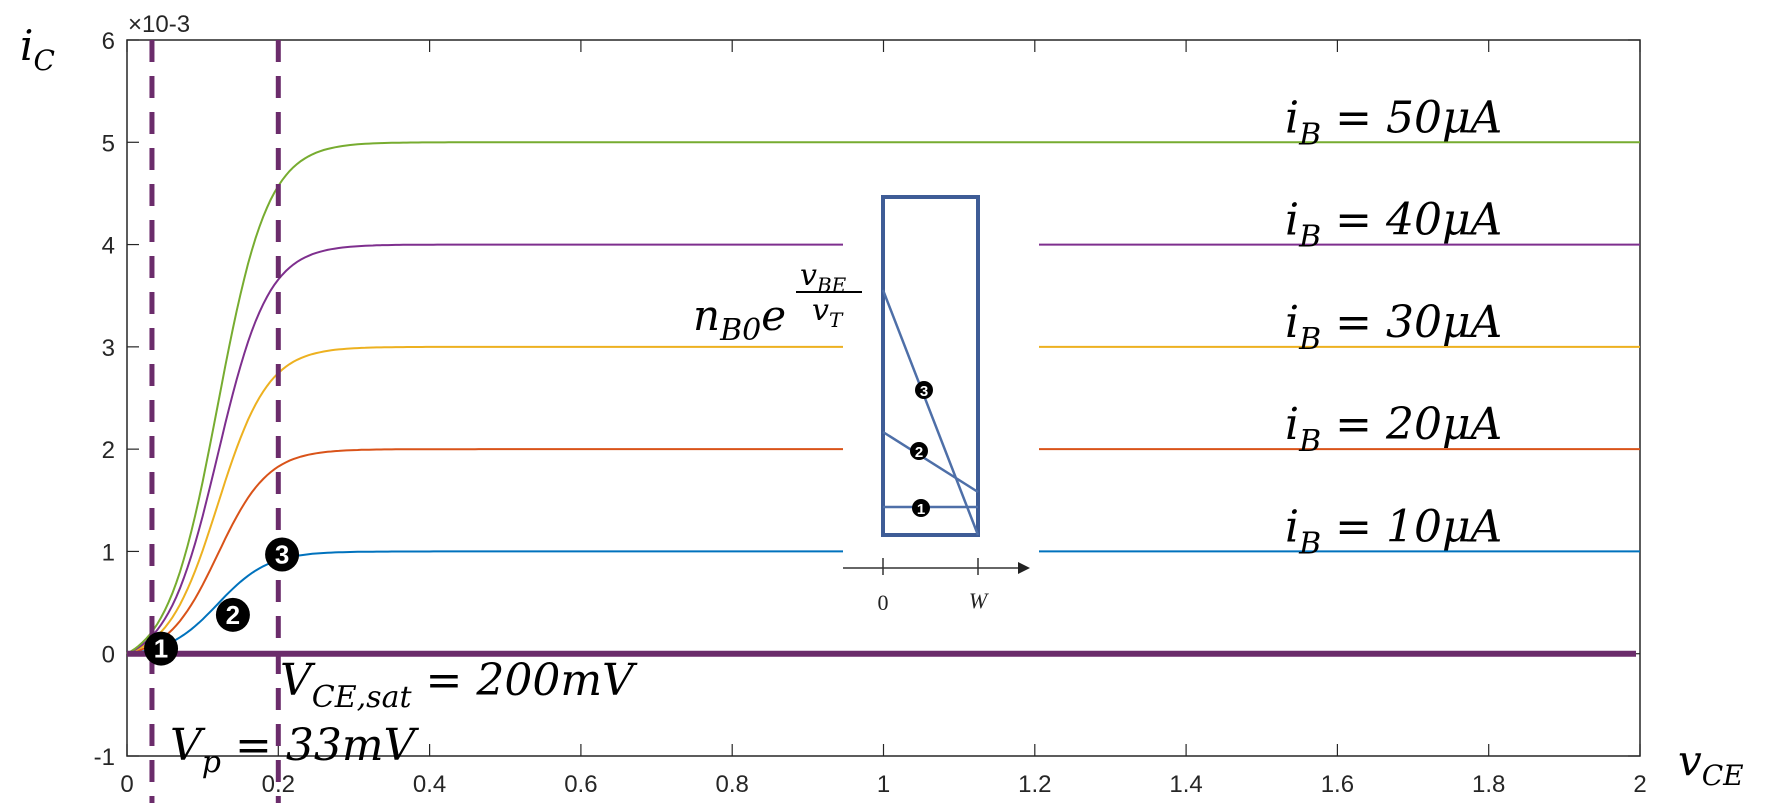 This screenshot has width=1776, height=803. I want to click on y-axis-label: iC, so click(37, 49).